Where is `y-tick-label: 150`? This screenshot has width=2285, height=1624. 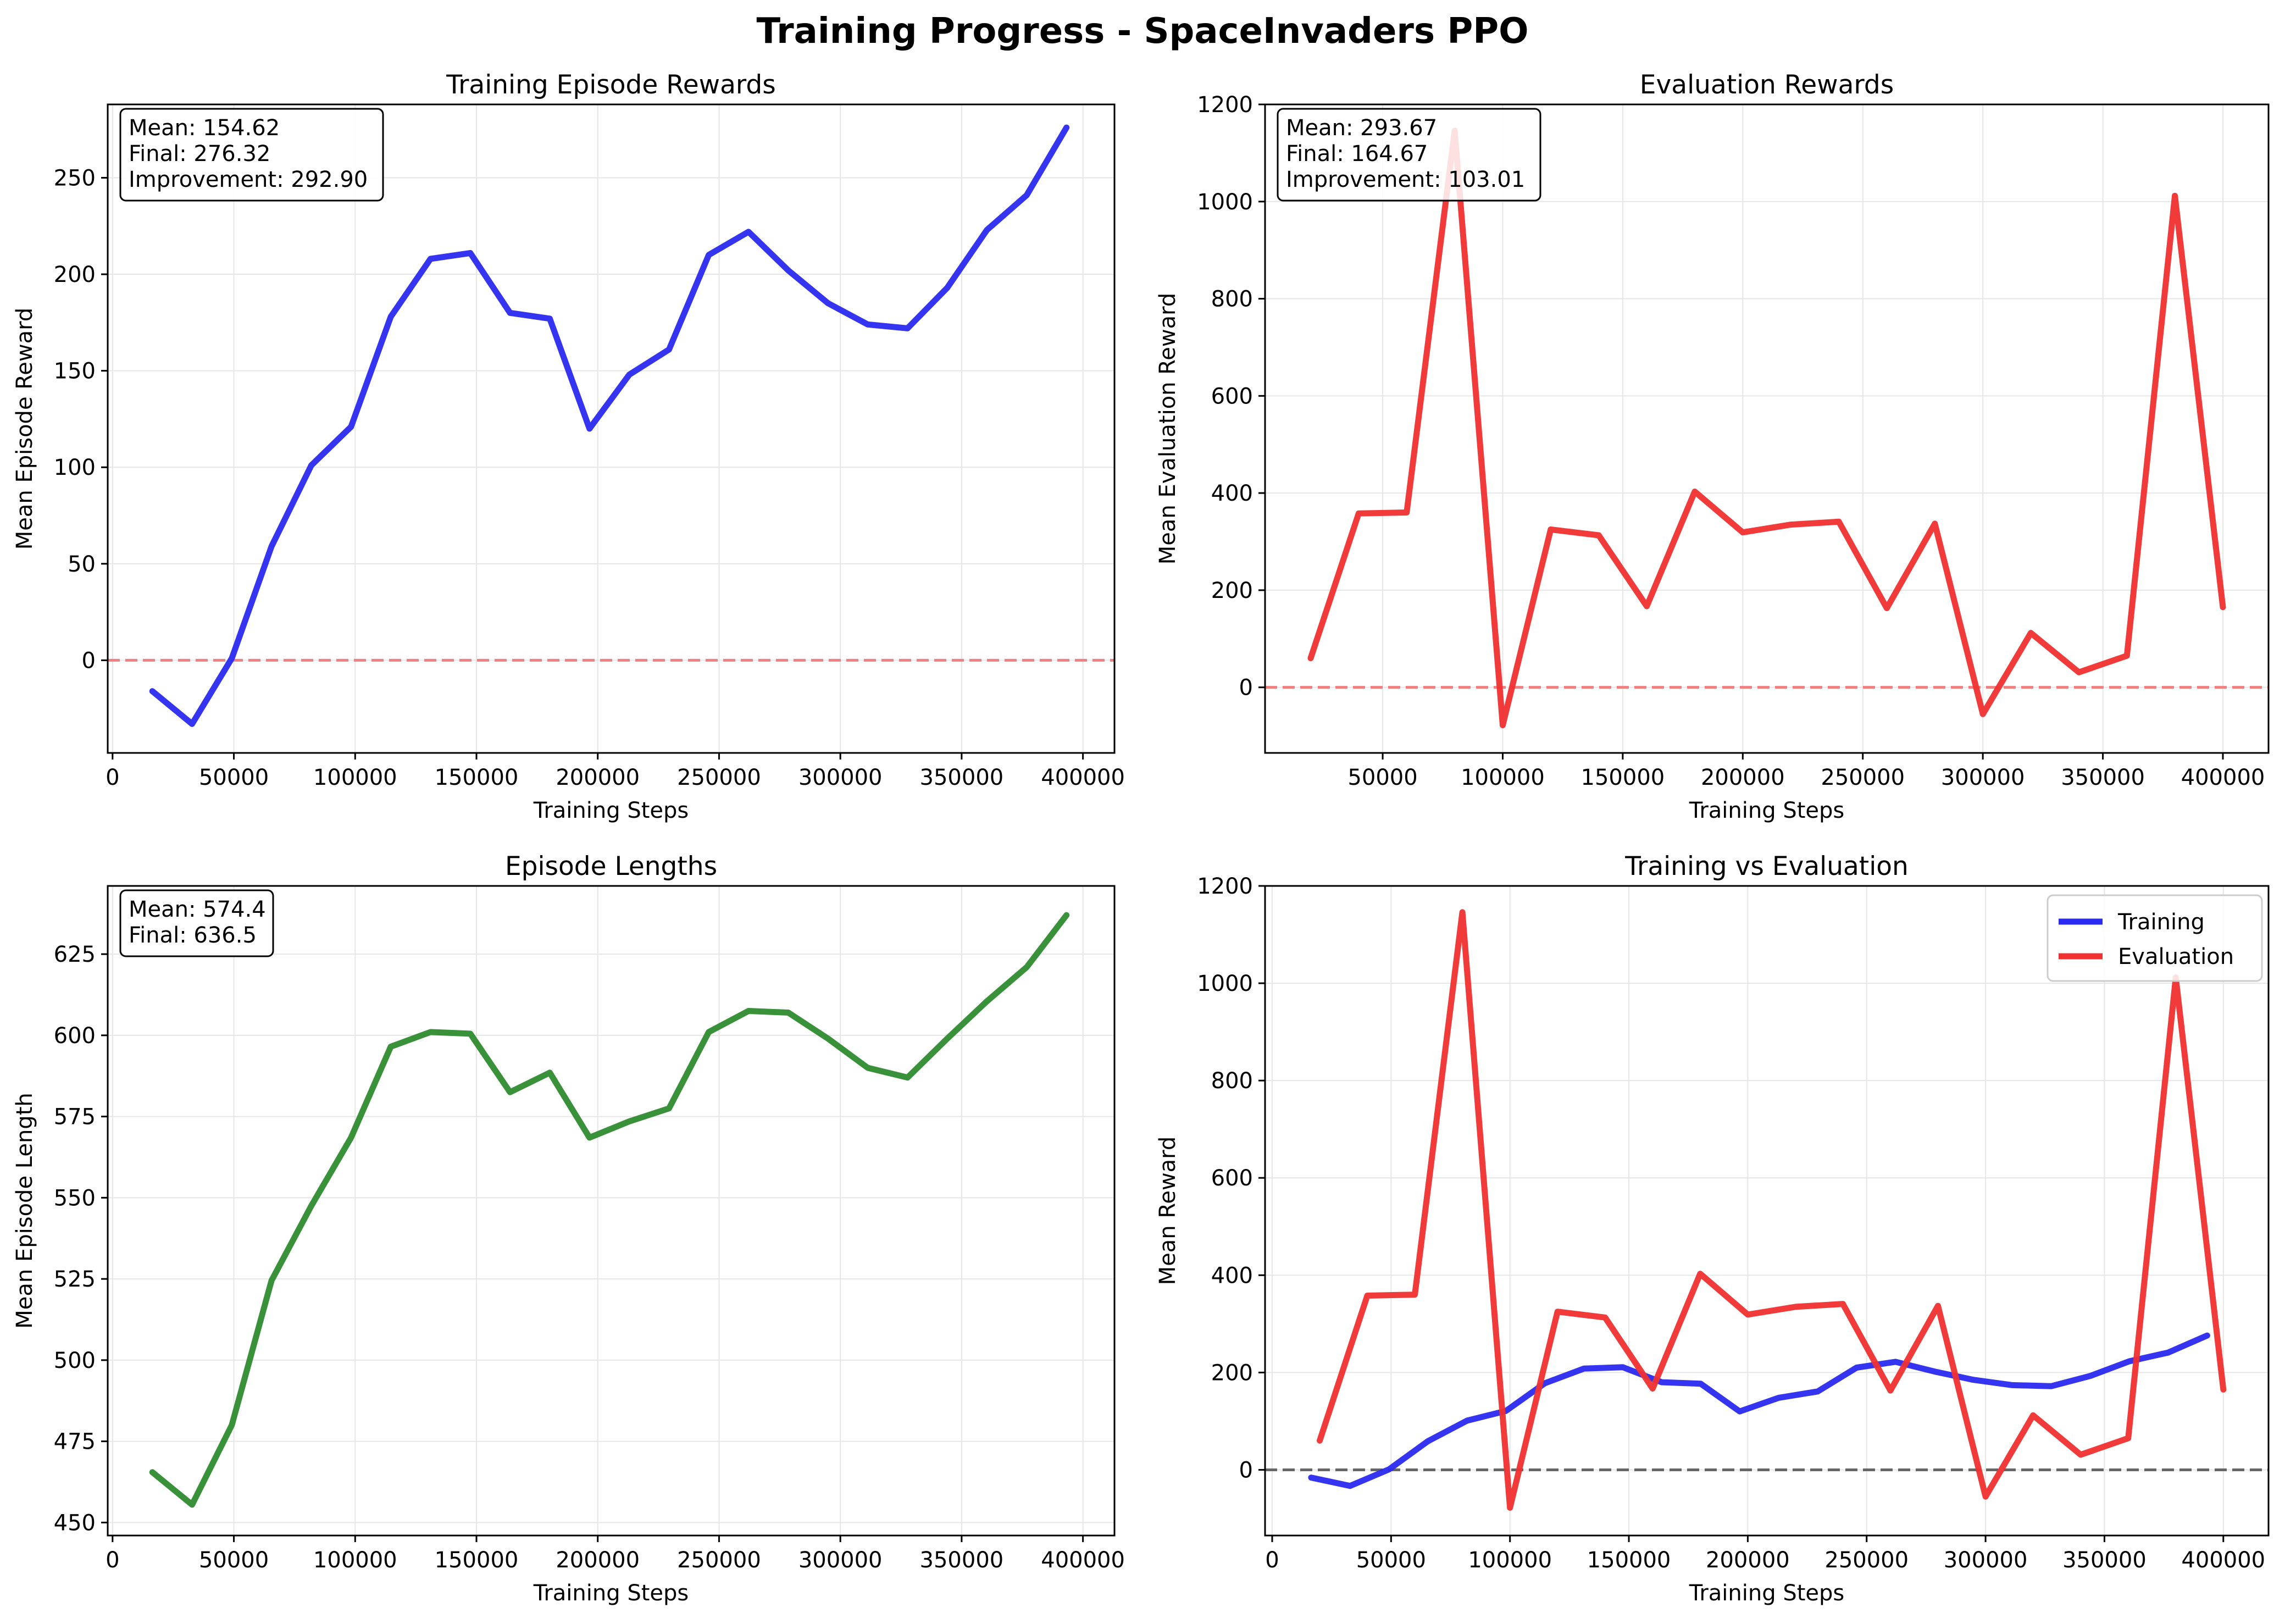
y-tick-label: 150 is located at coordinates (75, 371).